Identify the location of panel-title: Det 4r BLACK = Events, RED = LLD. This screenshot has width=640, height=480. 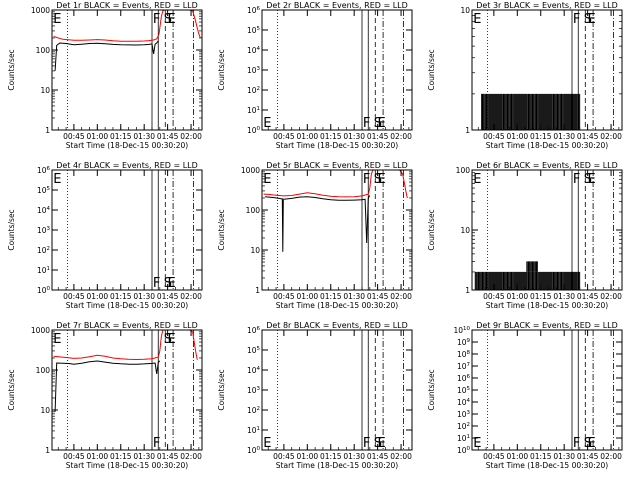
(127, 165).